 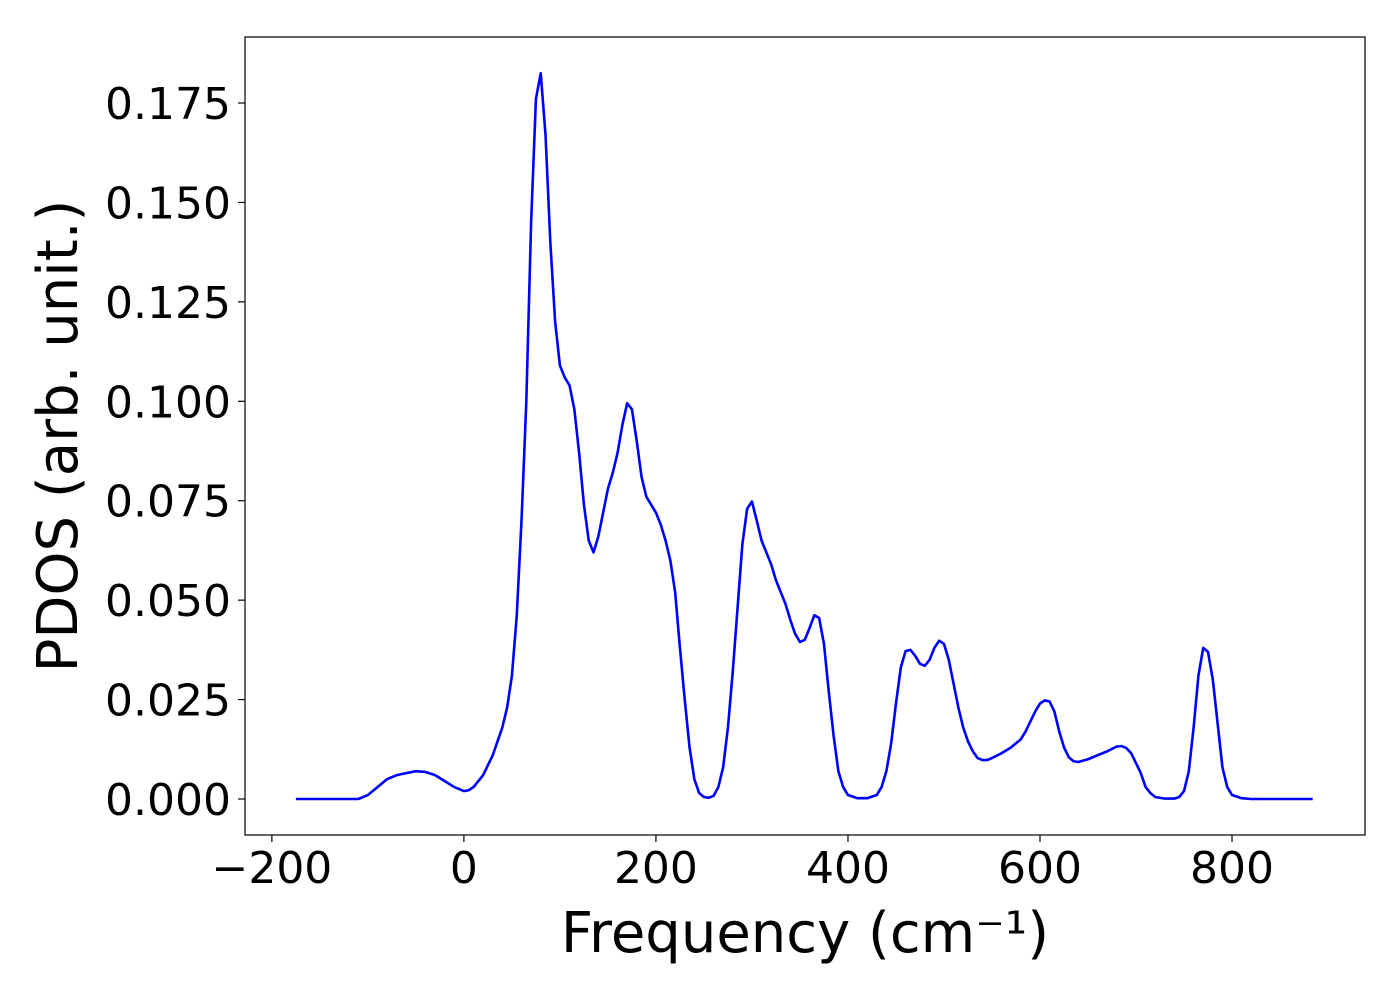 What do you see at coordinates (168, 800) in the screenshot?
I see `y-tick-label: 0.000` at bounding box center [168, 800].